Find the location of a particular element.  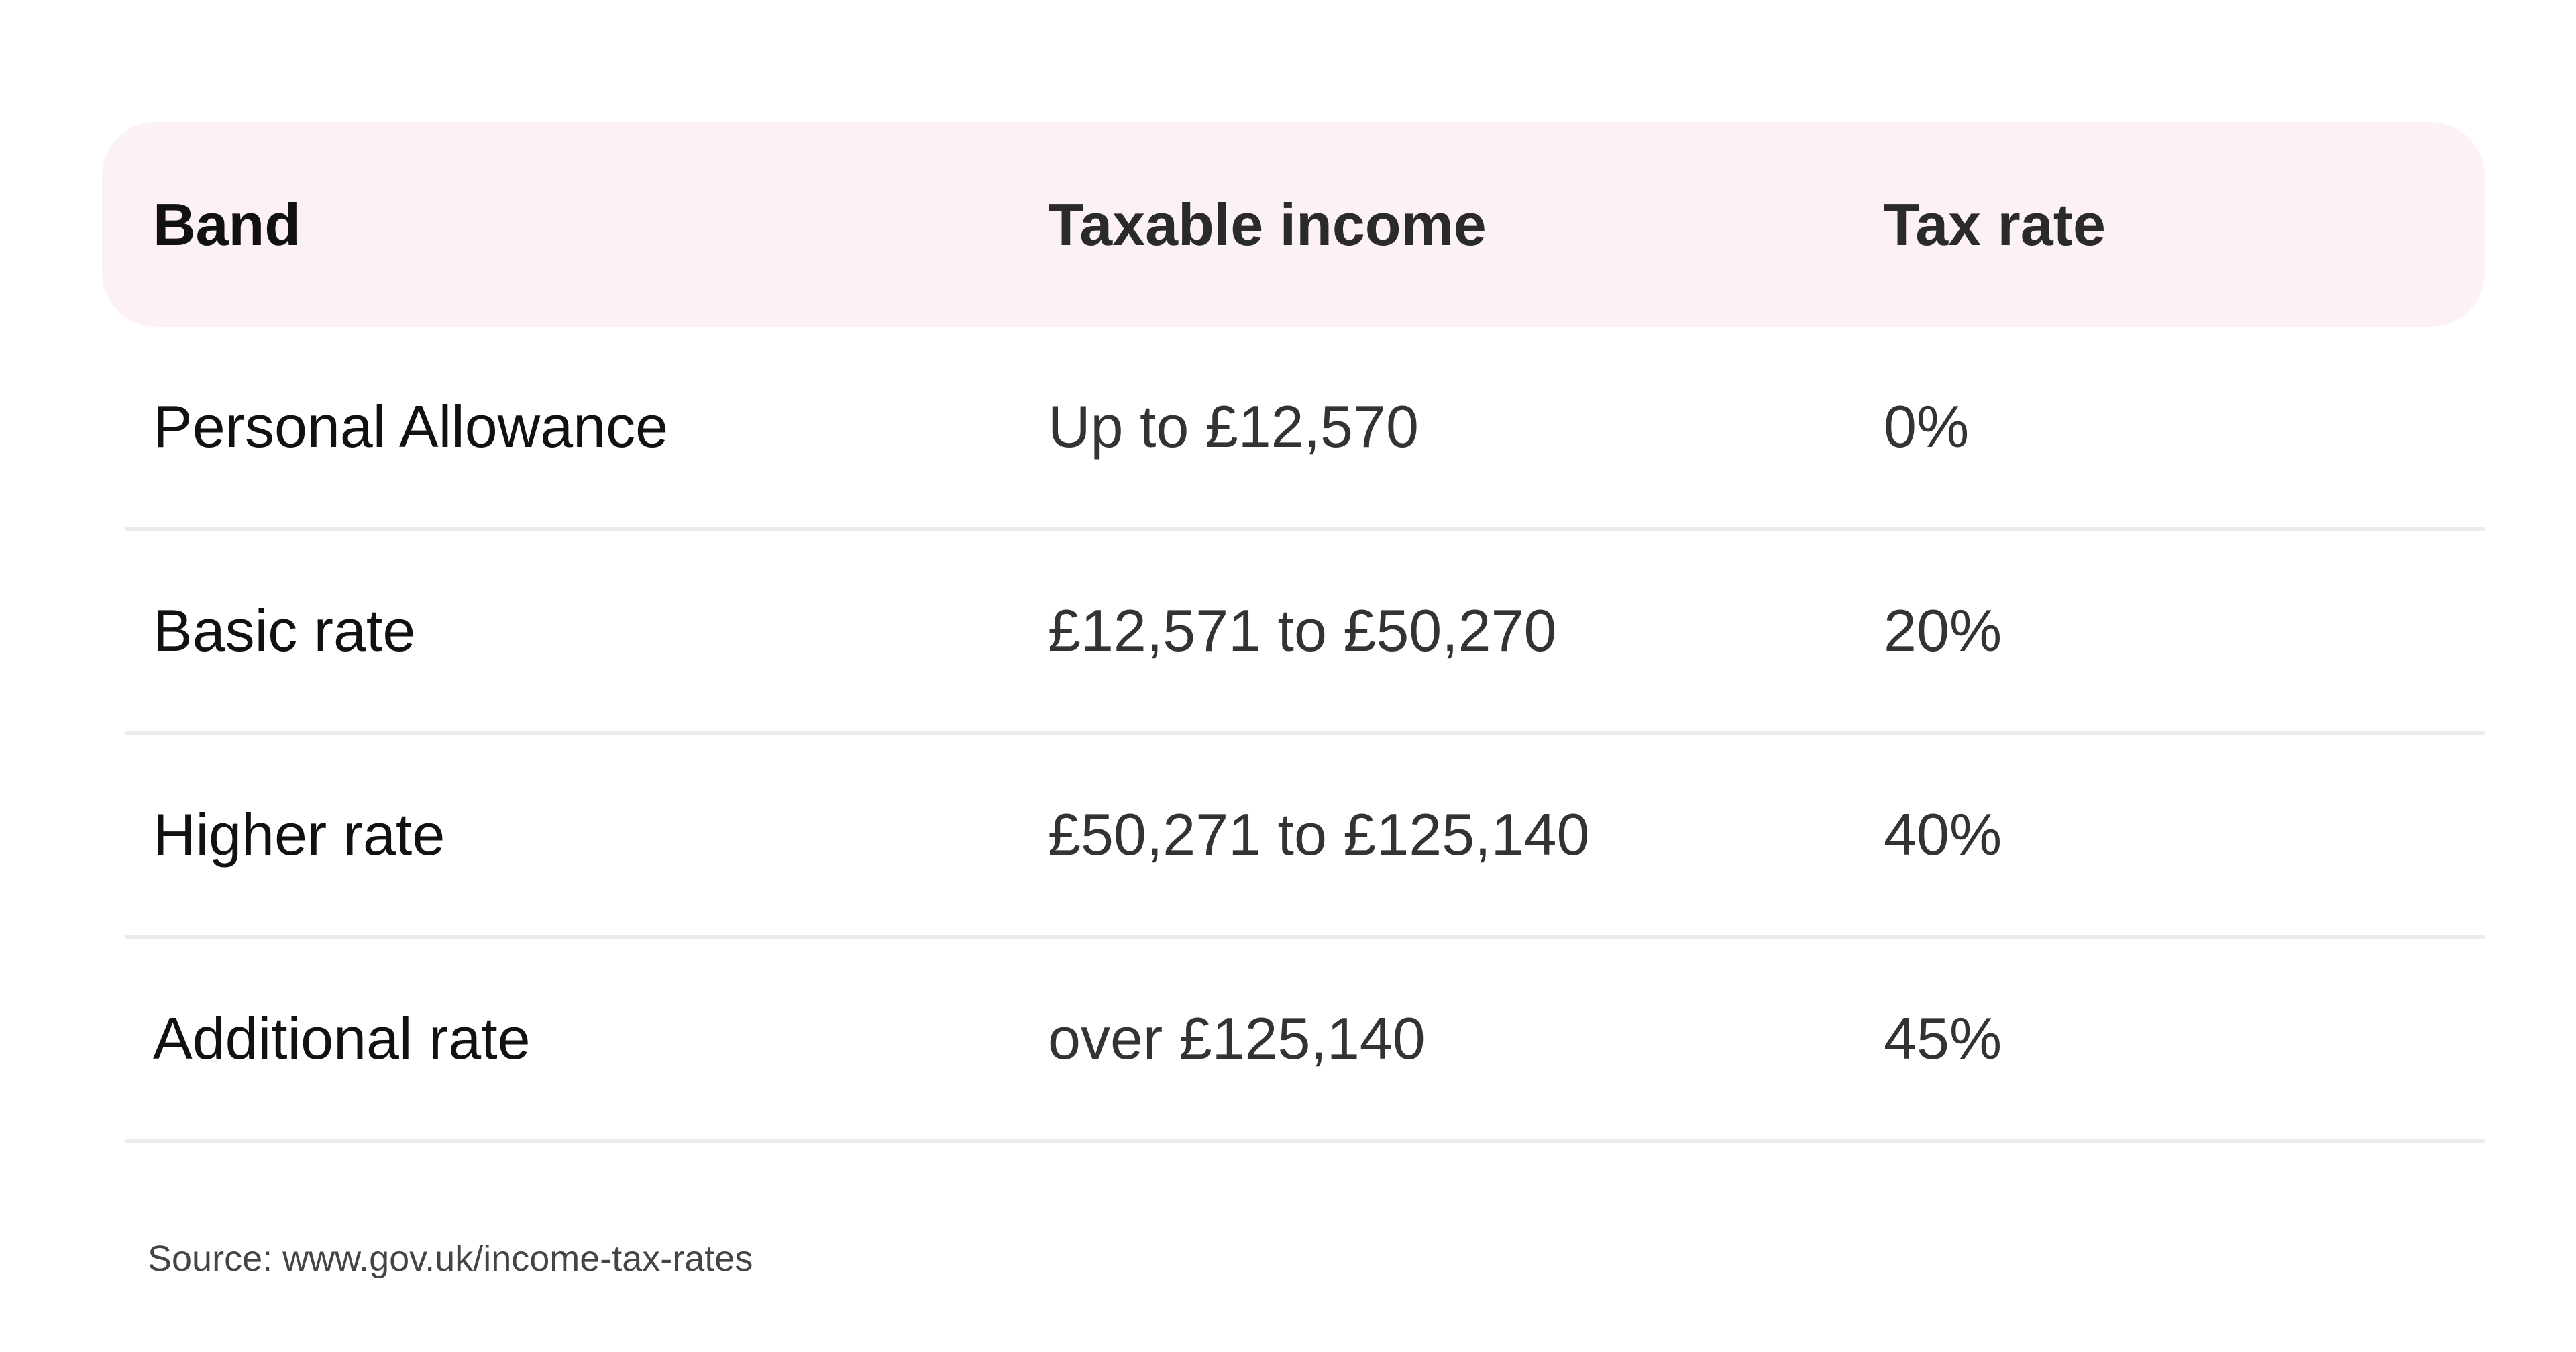

band-cell: Additional rate is located at coordinates (342, 1038).